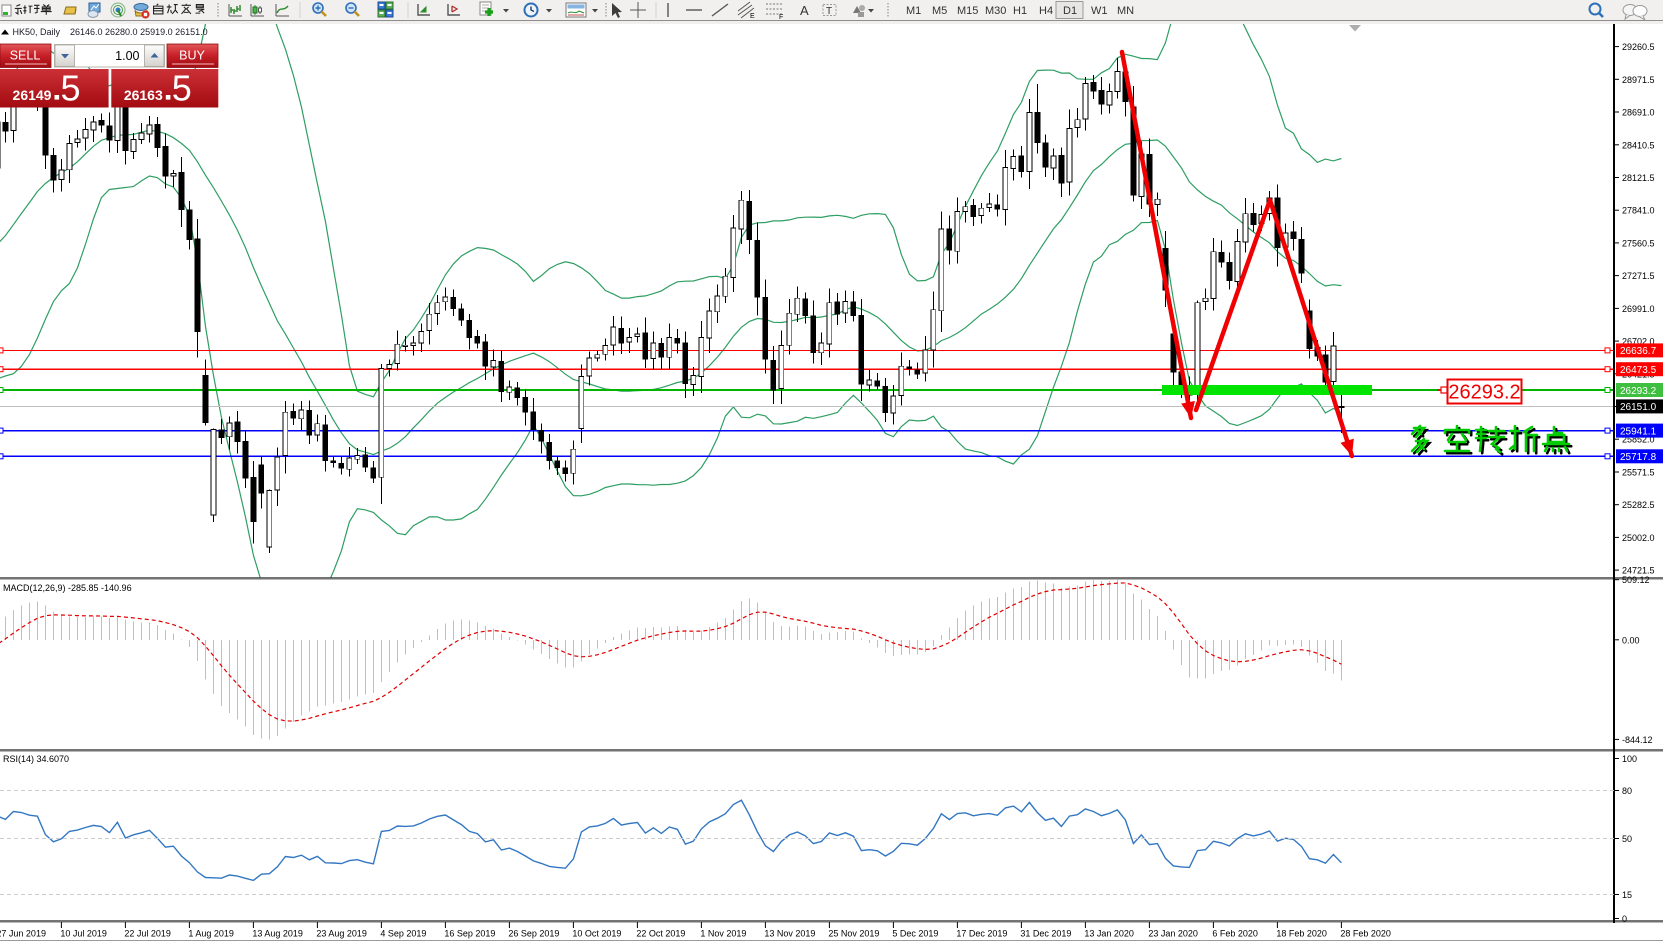  I want to click on svg-text: 0.00, so click(1631, 640).